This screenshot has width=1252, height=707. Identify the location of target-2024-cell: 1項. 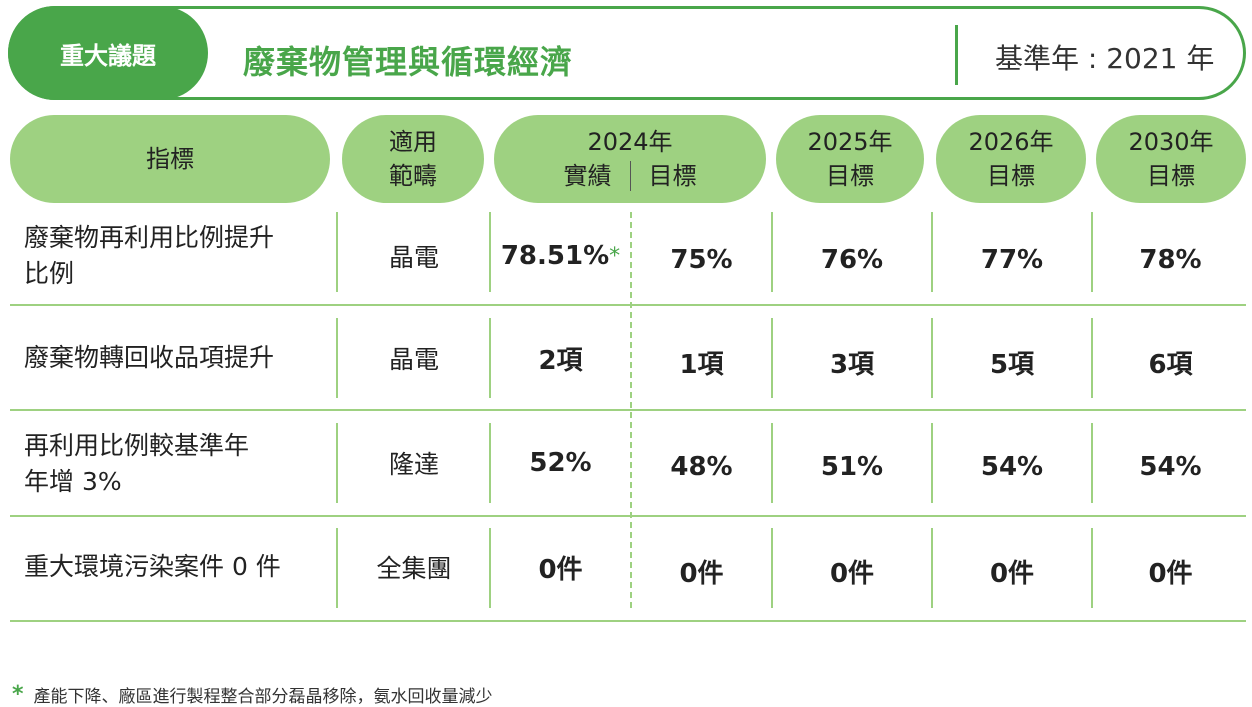
(701, 364).